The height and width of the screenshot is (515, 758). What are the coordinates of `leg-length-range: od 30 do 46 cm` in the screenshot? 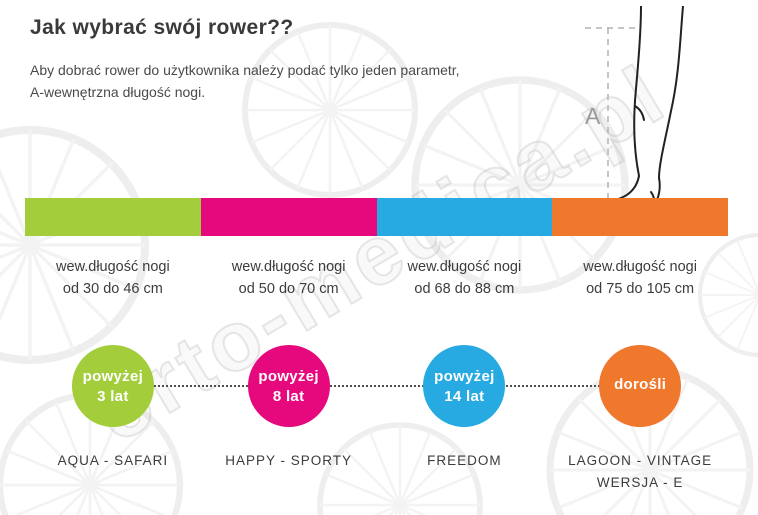 It's located at (112, 289).